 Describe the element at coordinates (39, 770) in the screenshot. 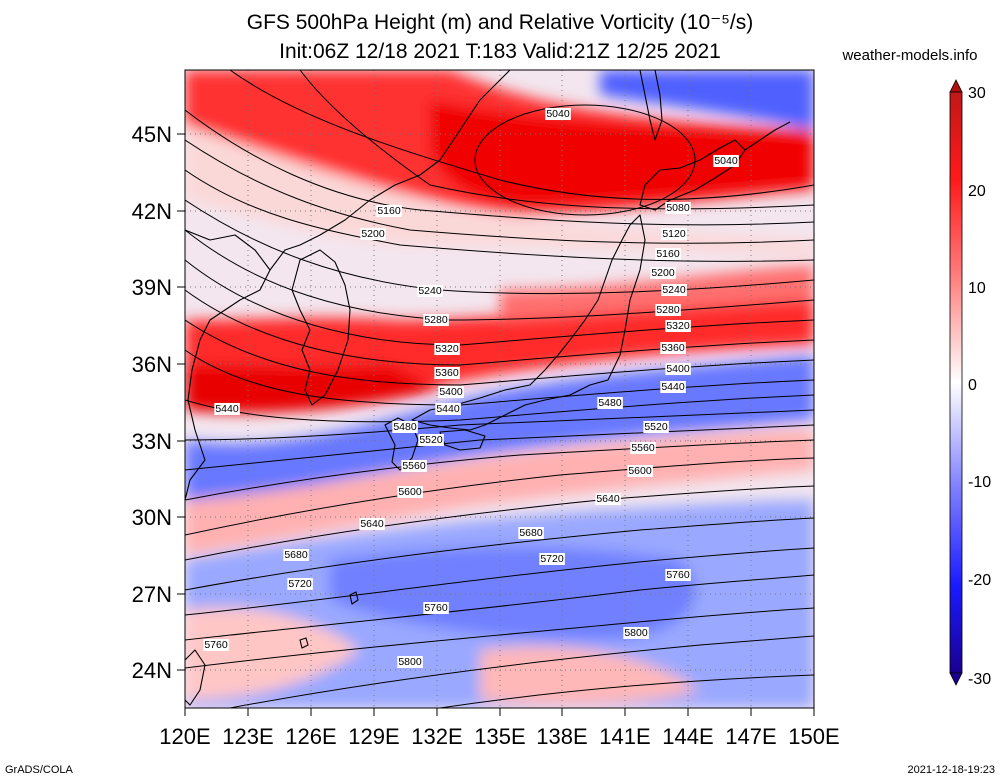

I see `footer-left: GrADS/COLA` at that location.